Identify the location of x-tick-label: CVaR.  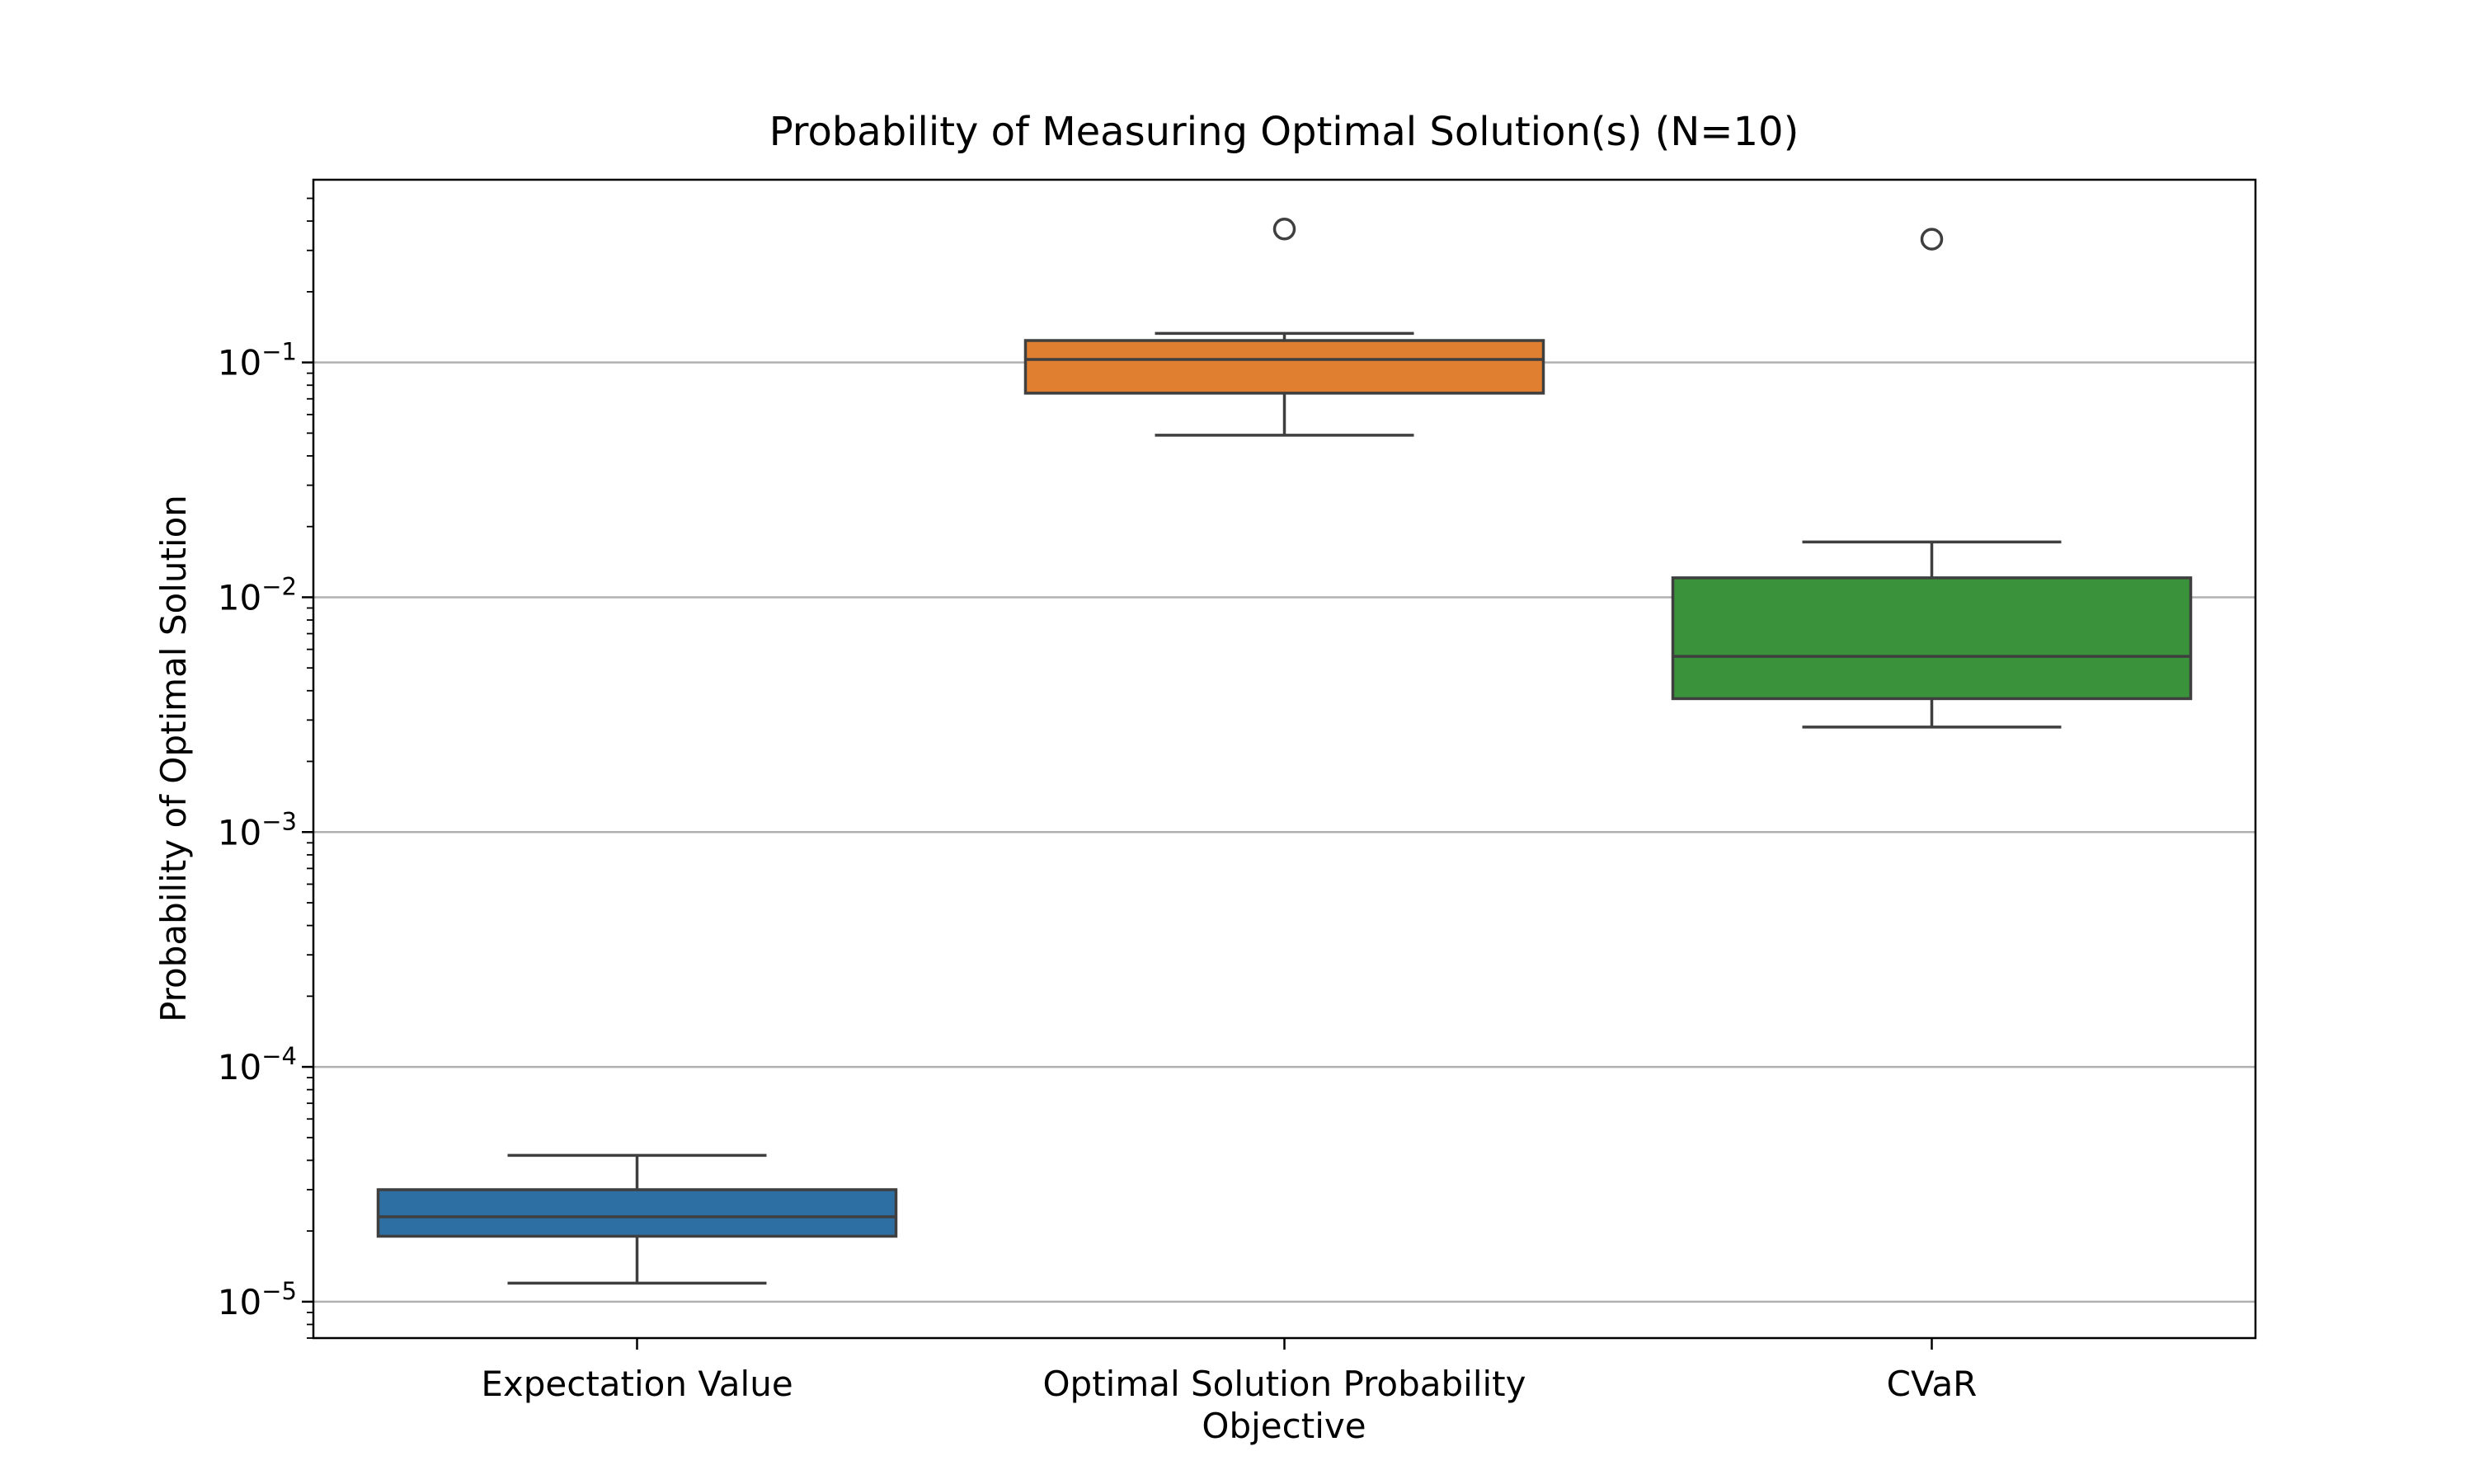
(1932, 1384).